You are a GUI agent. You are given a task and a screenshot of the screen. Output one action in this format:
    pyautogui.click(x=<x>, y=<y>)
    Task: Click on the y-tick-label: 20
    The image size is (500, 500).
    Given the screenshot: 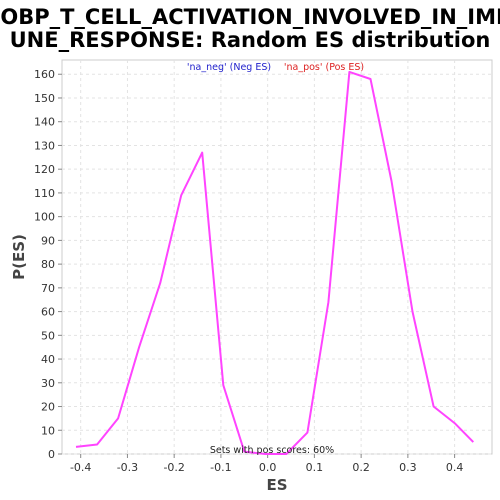 What is the action you would take?
    pyautogui.click(x=48, y=407)
    